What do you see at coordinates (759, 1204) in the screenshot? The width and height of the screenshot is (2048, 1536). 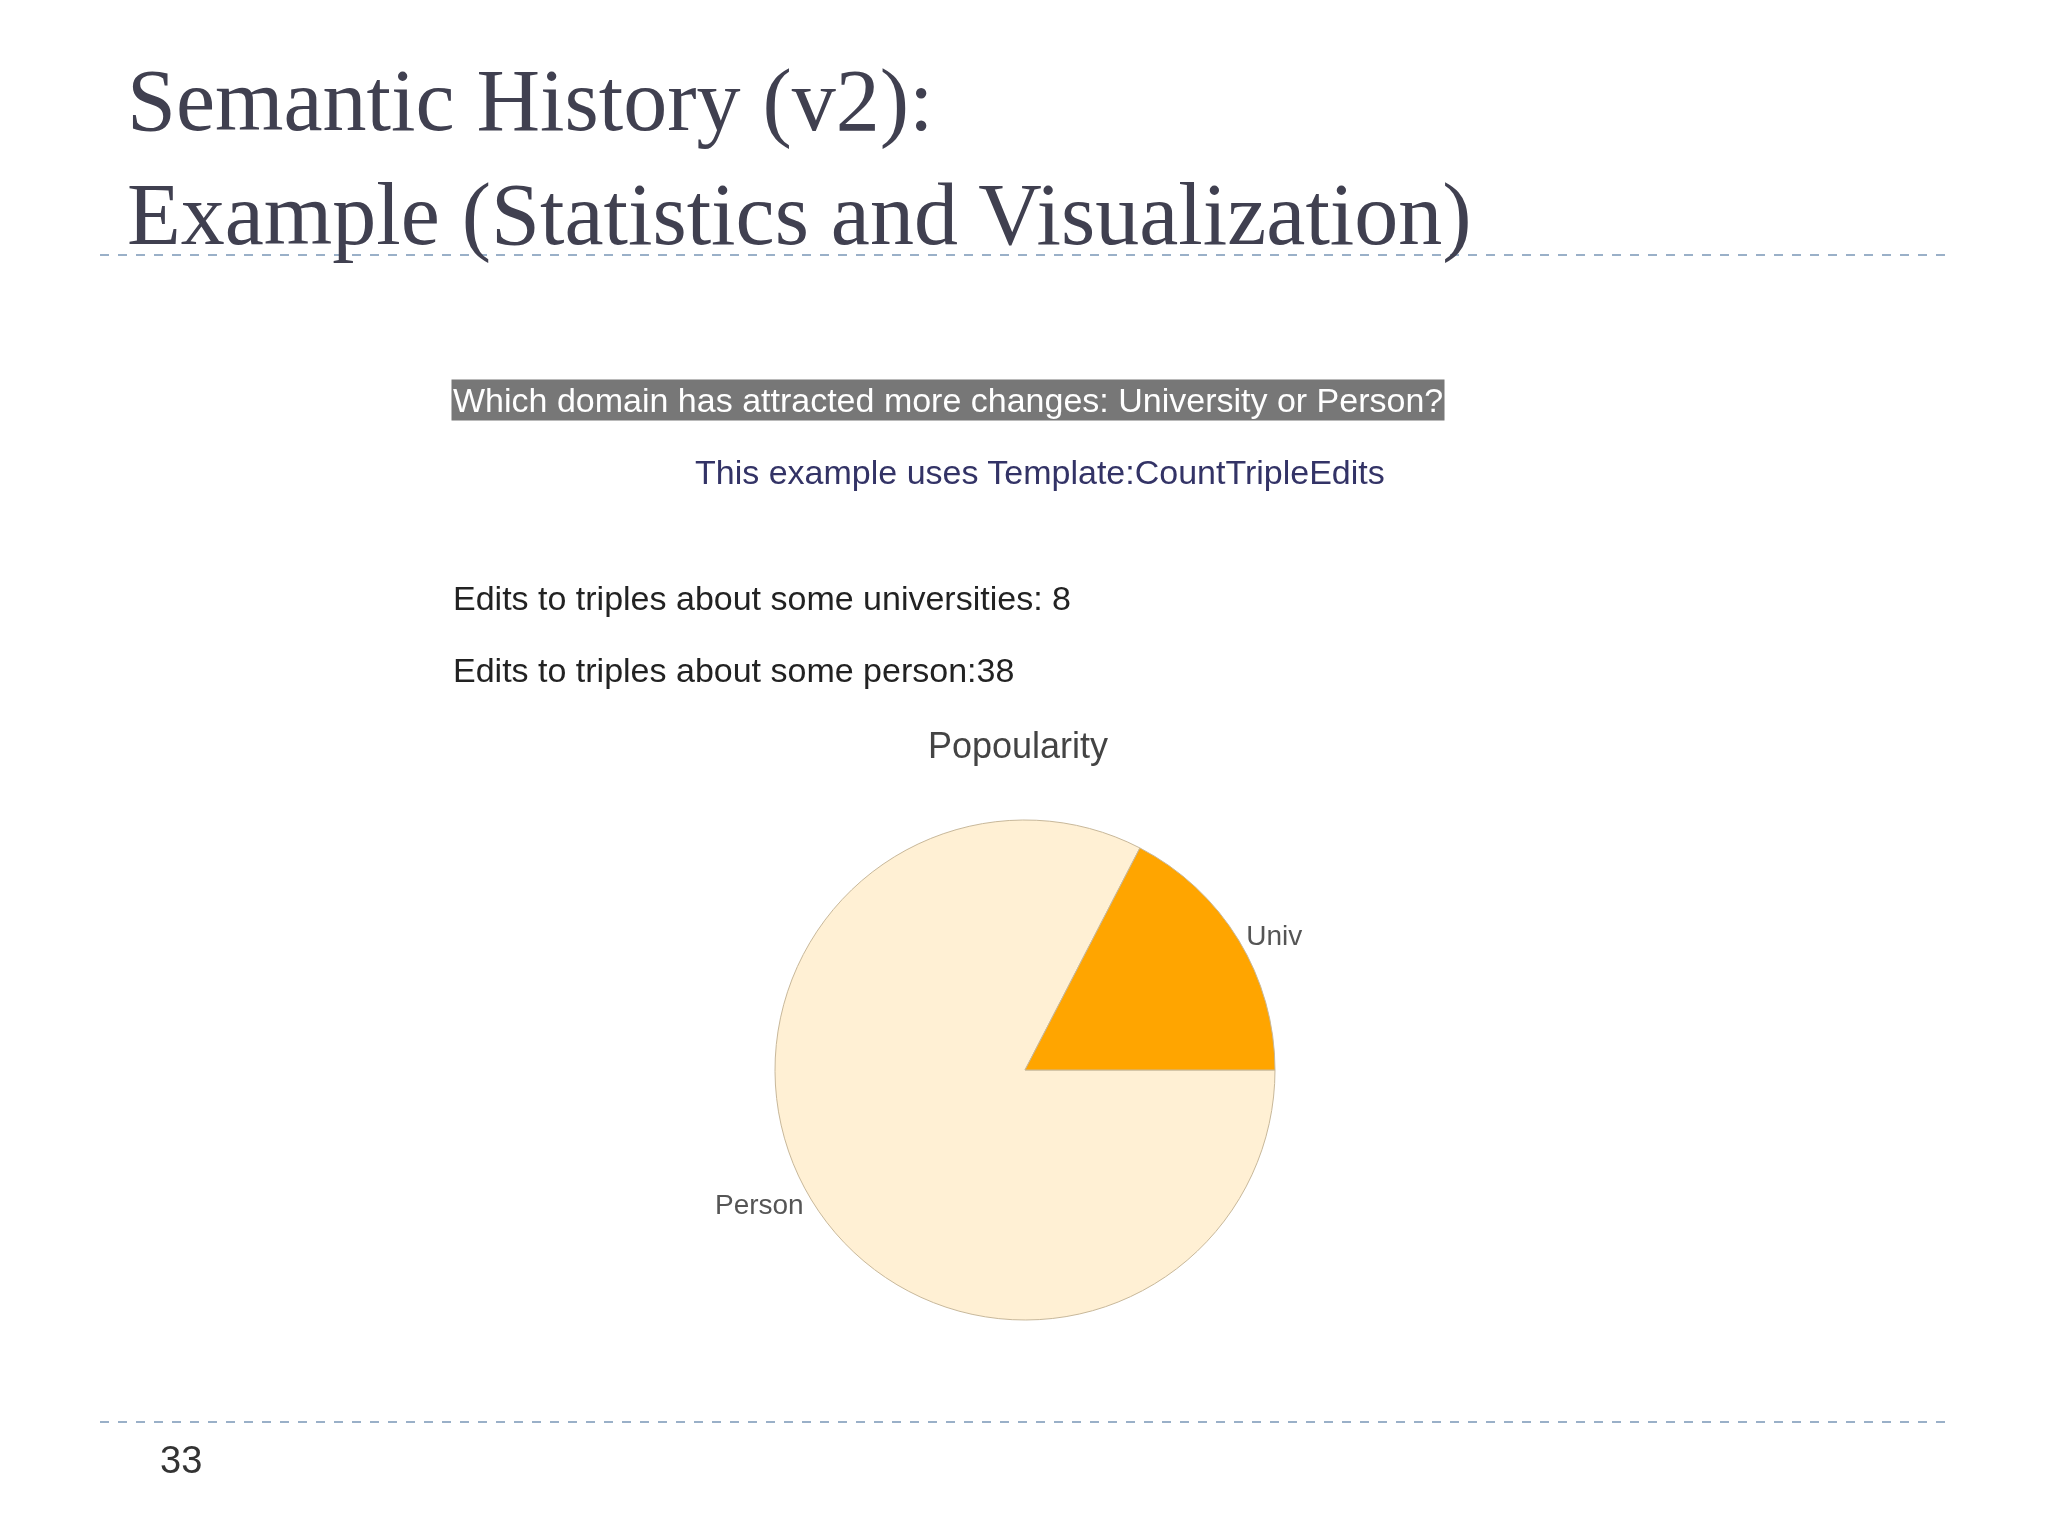 I see `slice-label: Person` at bounding box center [759, 1204].